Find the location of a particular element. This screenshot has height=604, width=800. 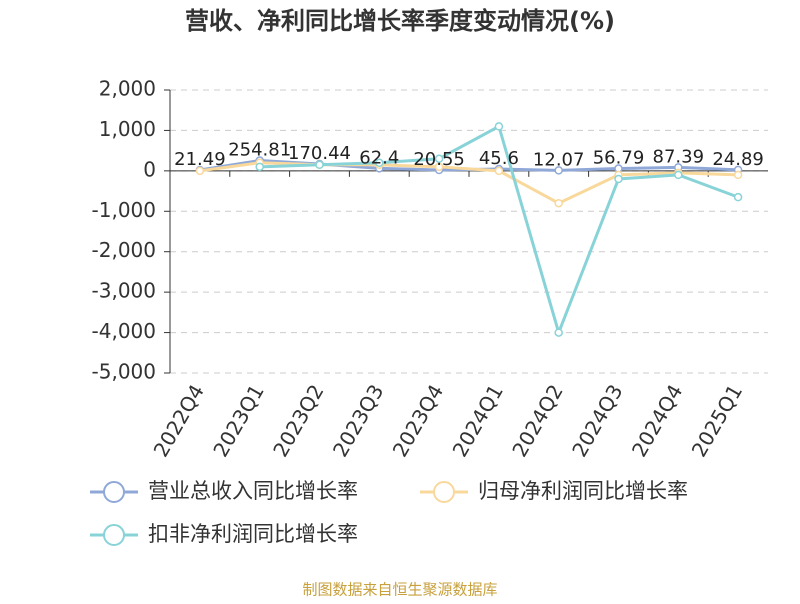

legend-label: 扣非净利润同比增长率 is located at coordinates (253, 534).